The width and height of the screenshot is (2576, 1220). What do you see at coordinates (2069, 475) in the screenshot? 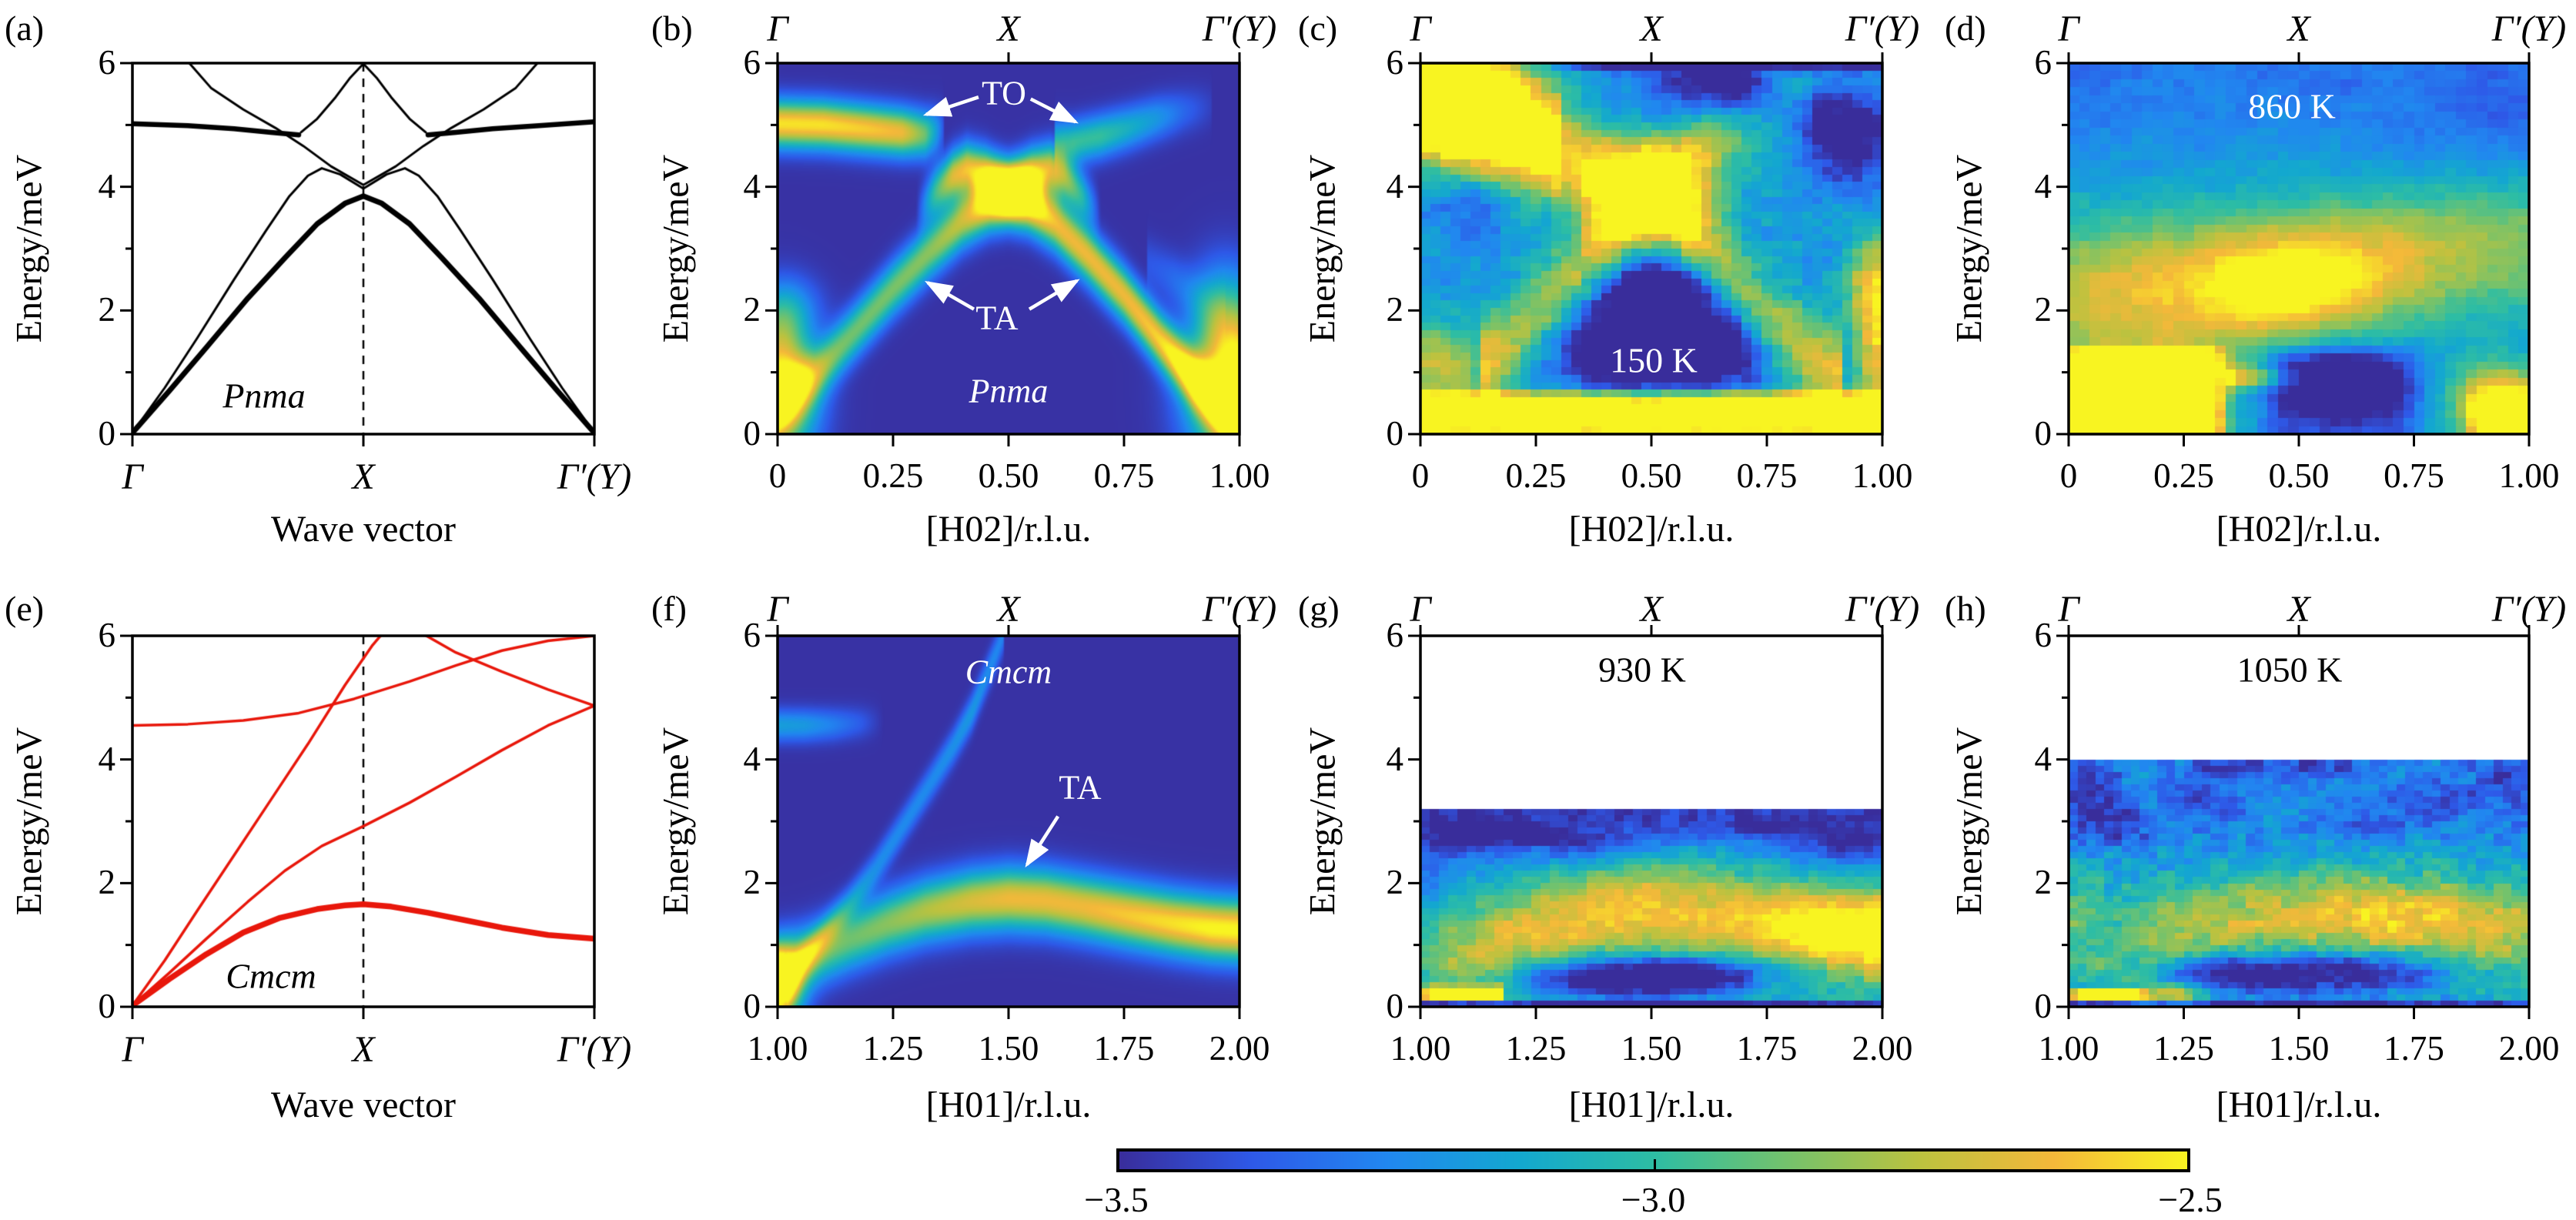
I see `x-tick-label: 0` at bounding box center [2069, 475].